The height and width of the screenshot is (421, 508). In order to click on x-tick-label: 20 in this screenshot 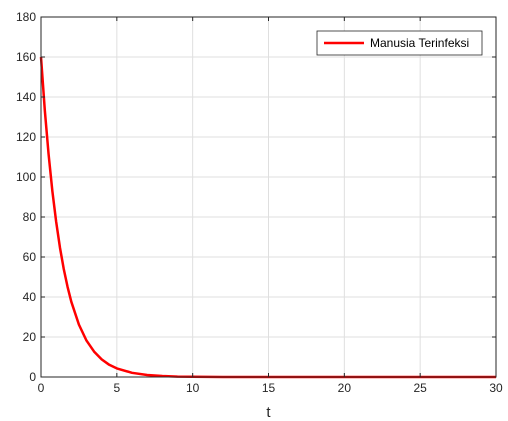, I will do `click(345, 388)`.